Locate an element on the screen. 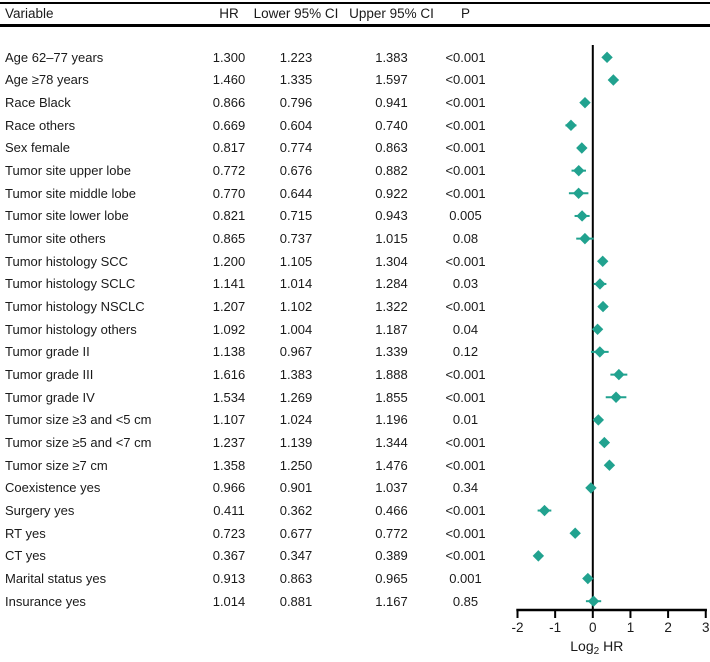 This screenshot has height=662, width=710. cell-upper-ci: 1.037 is located at coordinates (391, 488).